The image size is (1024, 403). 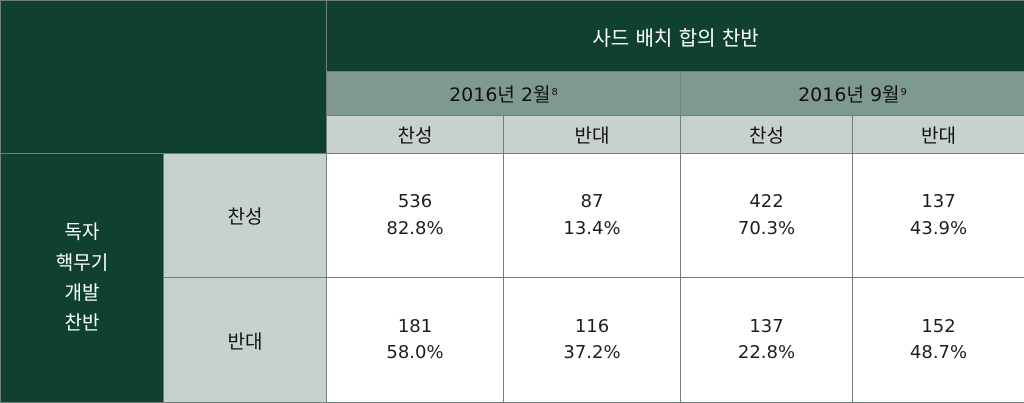 I want to click on row-group-label: 독자 핵무기 개발 찬반, so click(x=82, y=278).